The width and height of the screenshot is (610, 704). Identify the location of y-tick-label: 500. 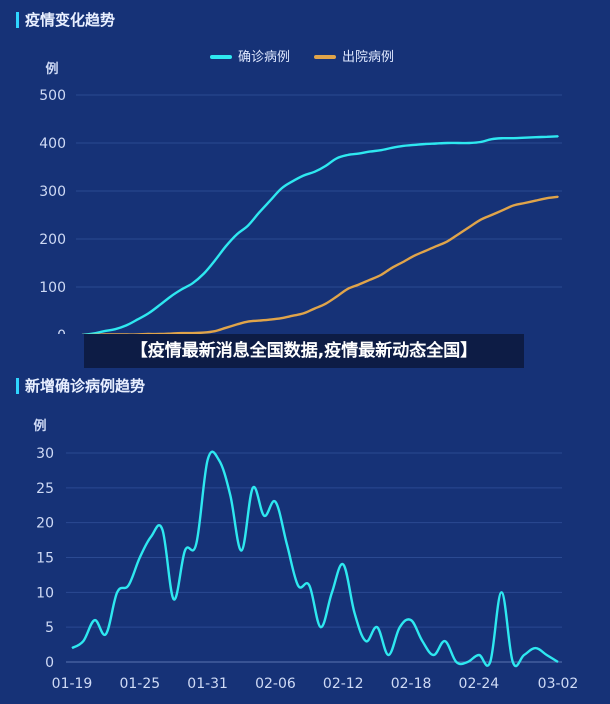
(52, 96).